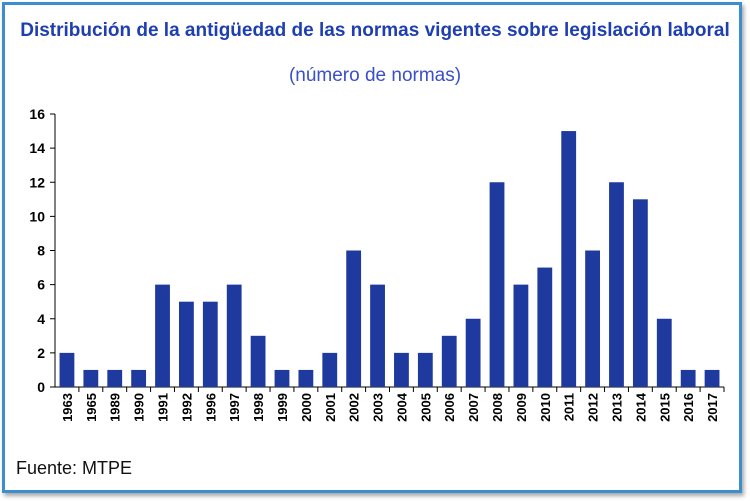 The image size is (750, 501). I want to click on x-tick-label: 1997, so click(234, 407).